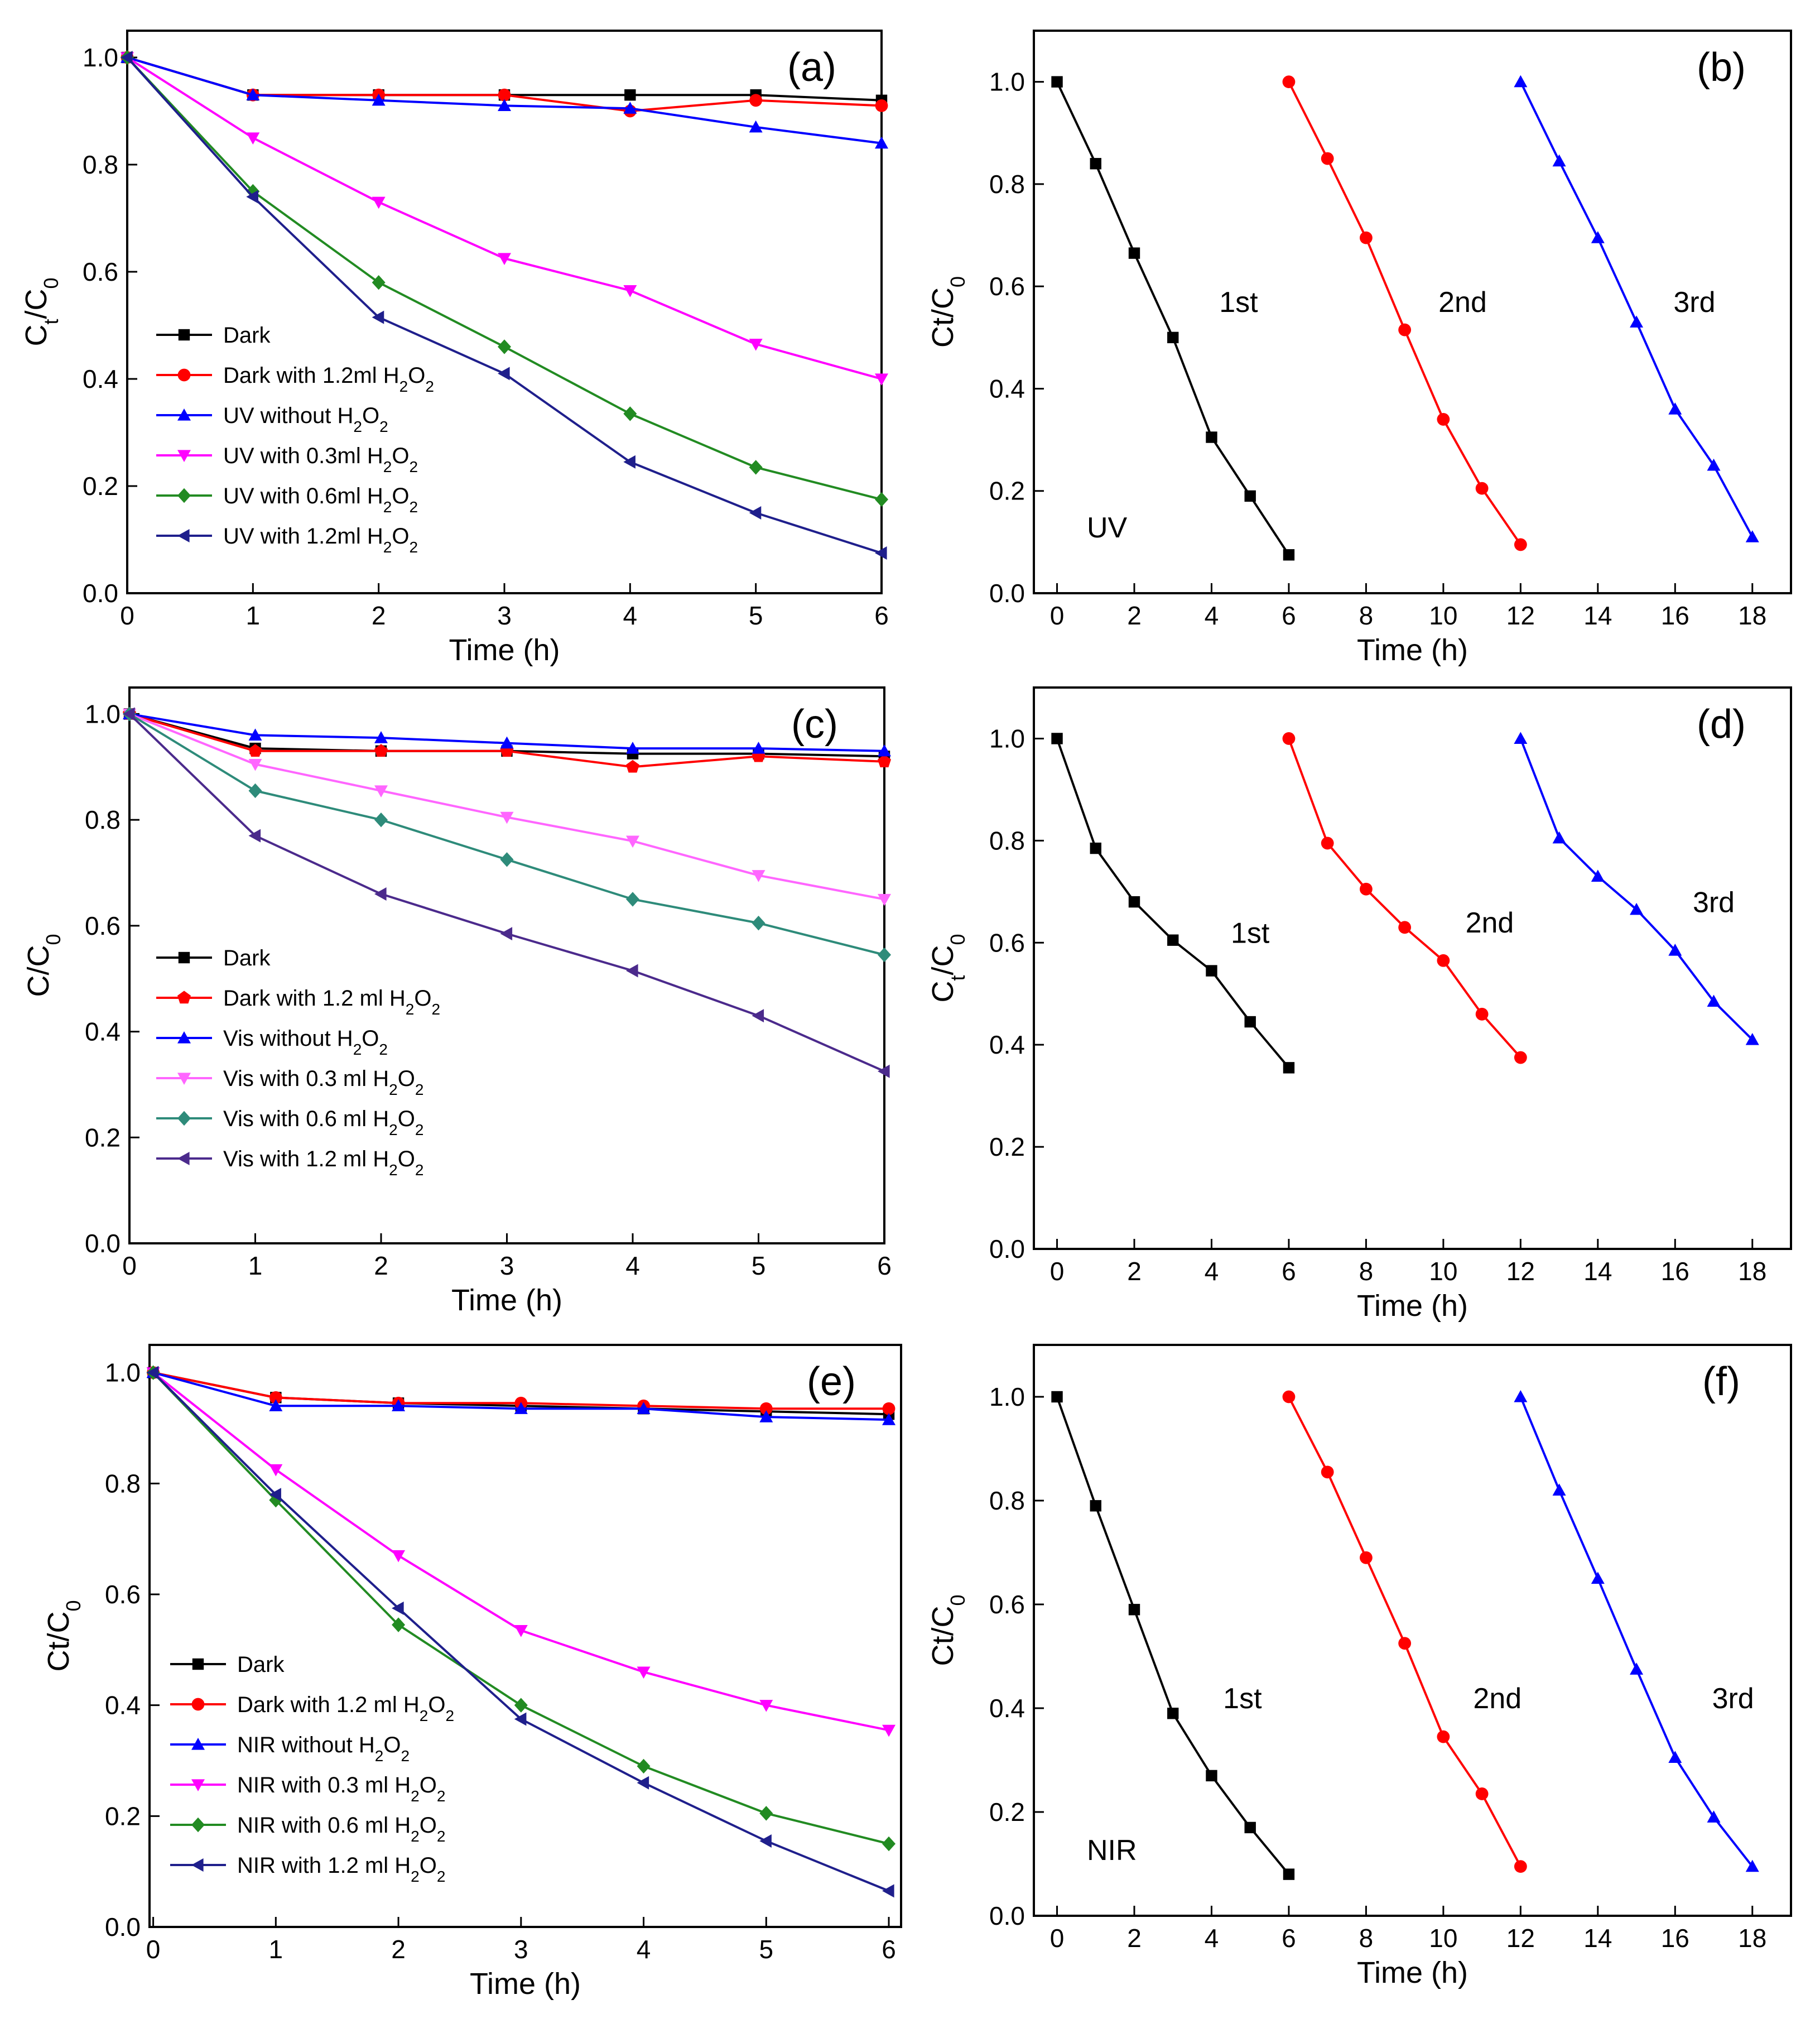 Image resolution: width=1820 pixels, height=2038 pixels. I want to click on cycle-label: 1st, so click(1250, 933).